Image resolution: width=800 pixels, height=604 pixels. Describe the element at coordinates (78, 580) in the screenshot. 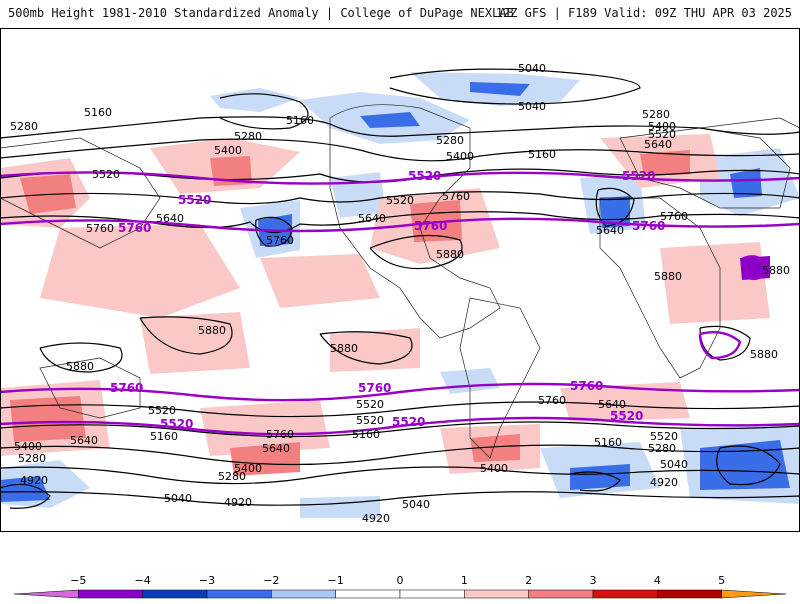

I see `colorbar-tick-label: −5` at that location.